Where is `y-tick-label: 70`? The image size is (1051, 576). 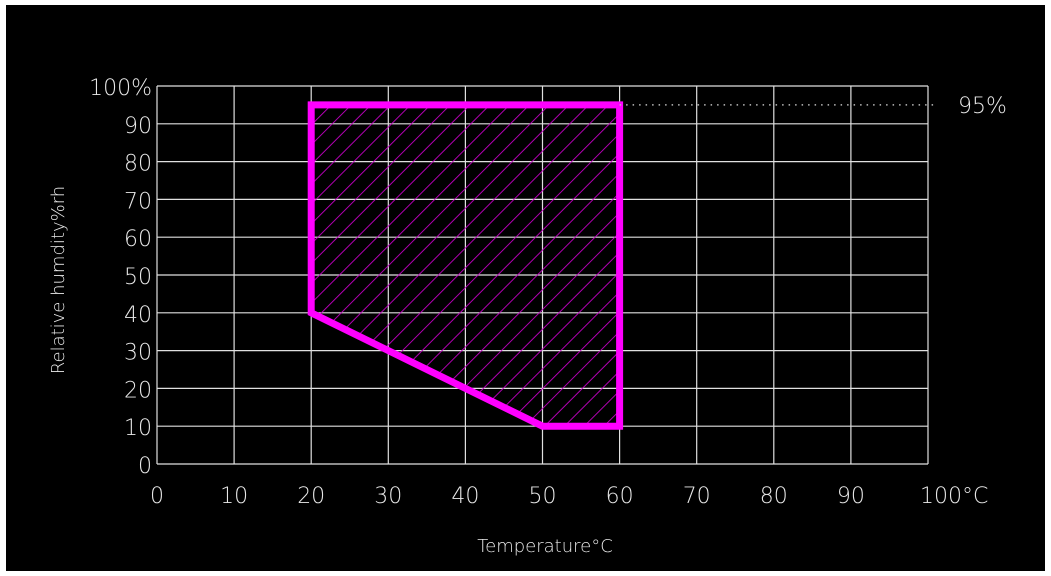
y-tick-label: 70 is located at coordinates (138, 201).